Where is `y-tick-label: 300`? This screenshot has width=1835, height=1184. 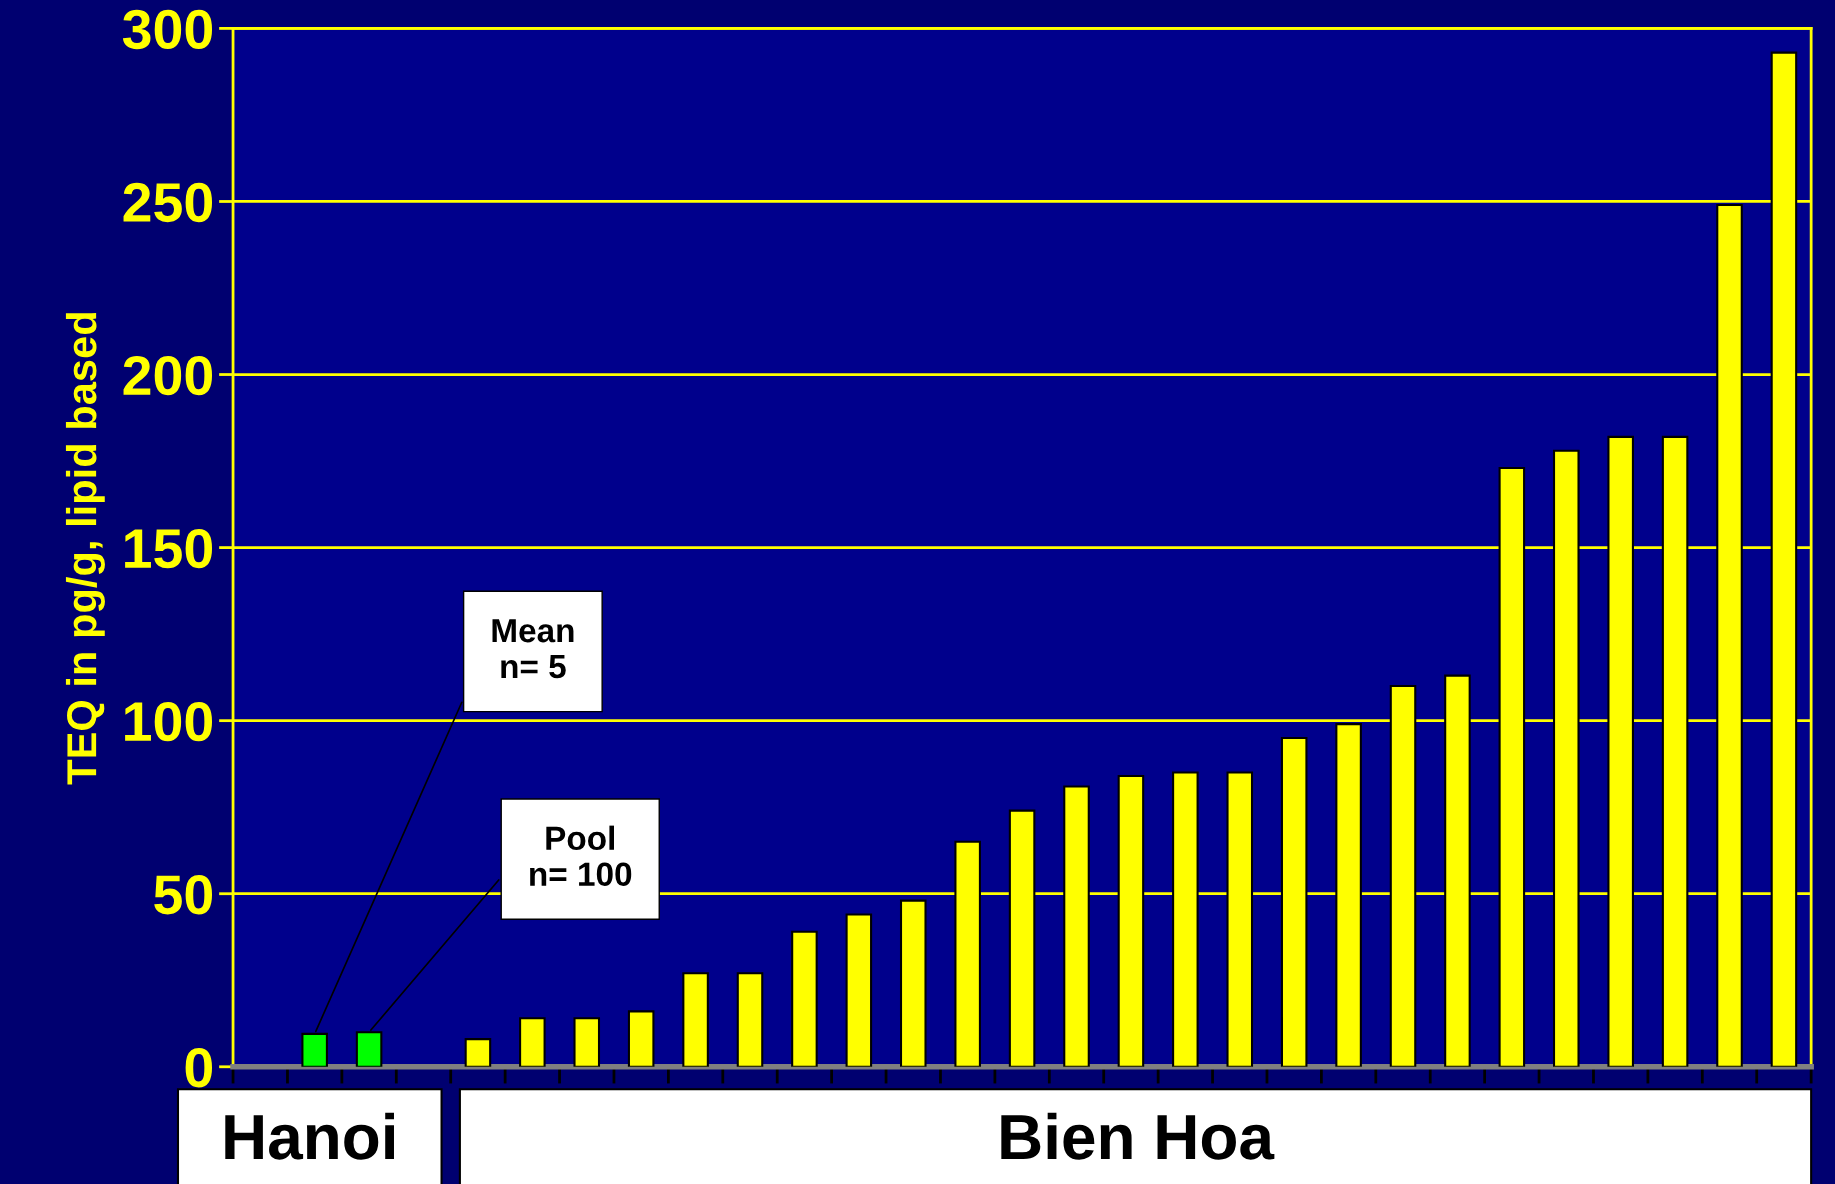
y-tick-label: 300 is located at coordinates (167, 29).